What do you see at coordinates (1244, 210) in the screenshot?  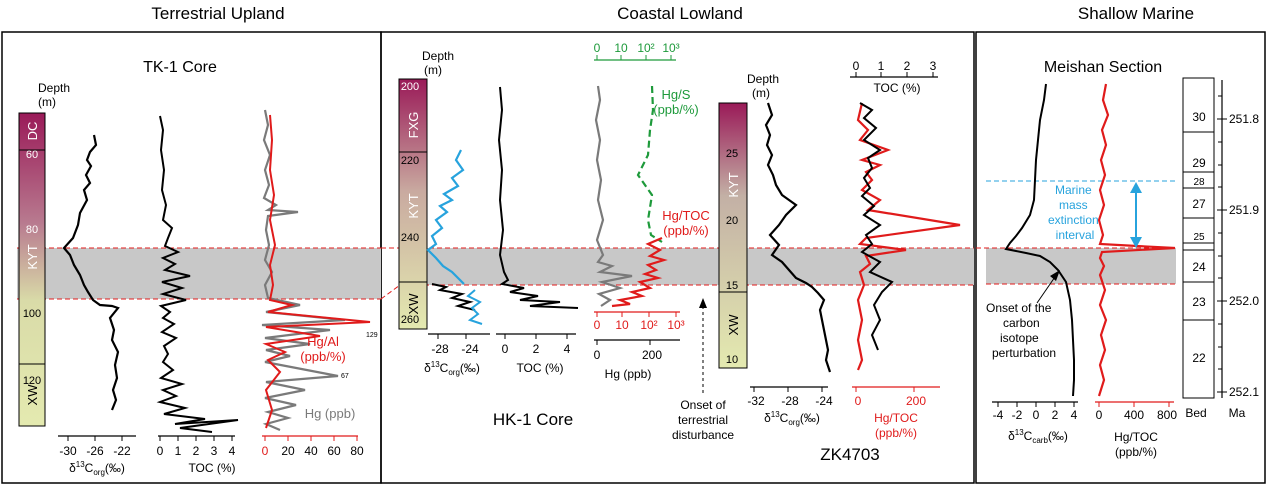 I see `meishan-age-tick-label: 251.9` at bounding box center [1244, 210].